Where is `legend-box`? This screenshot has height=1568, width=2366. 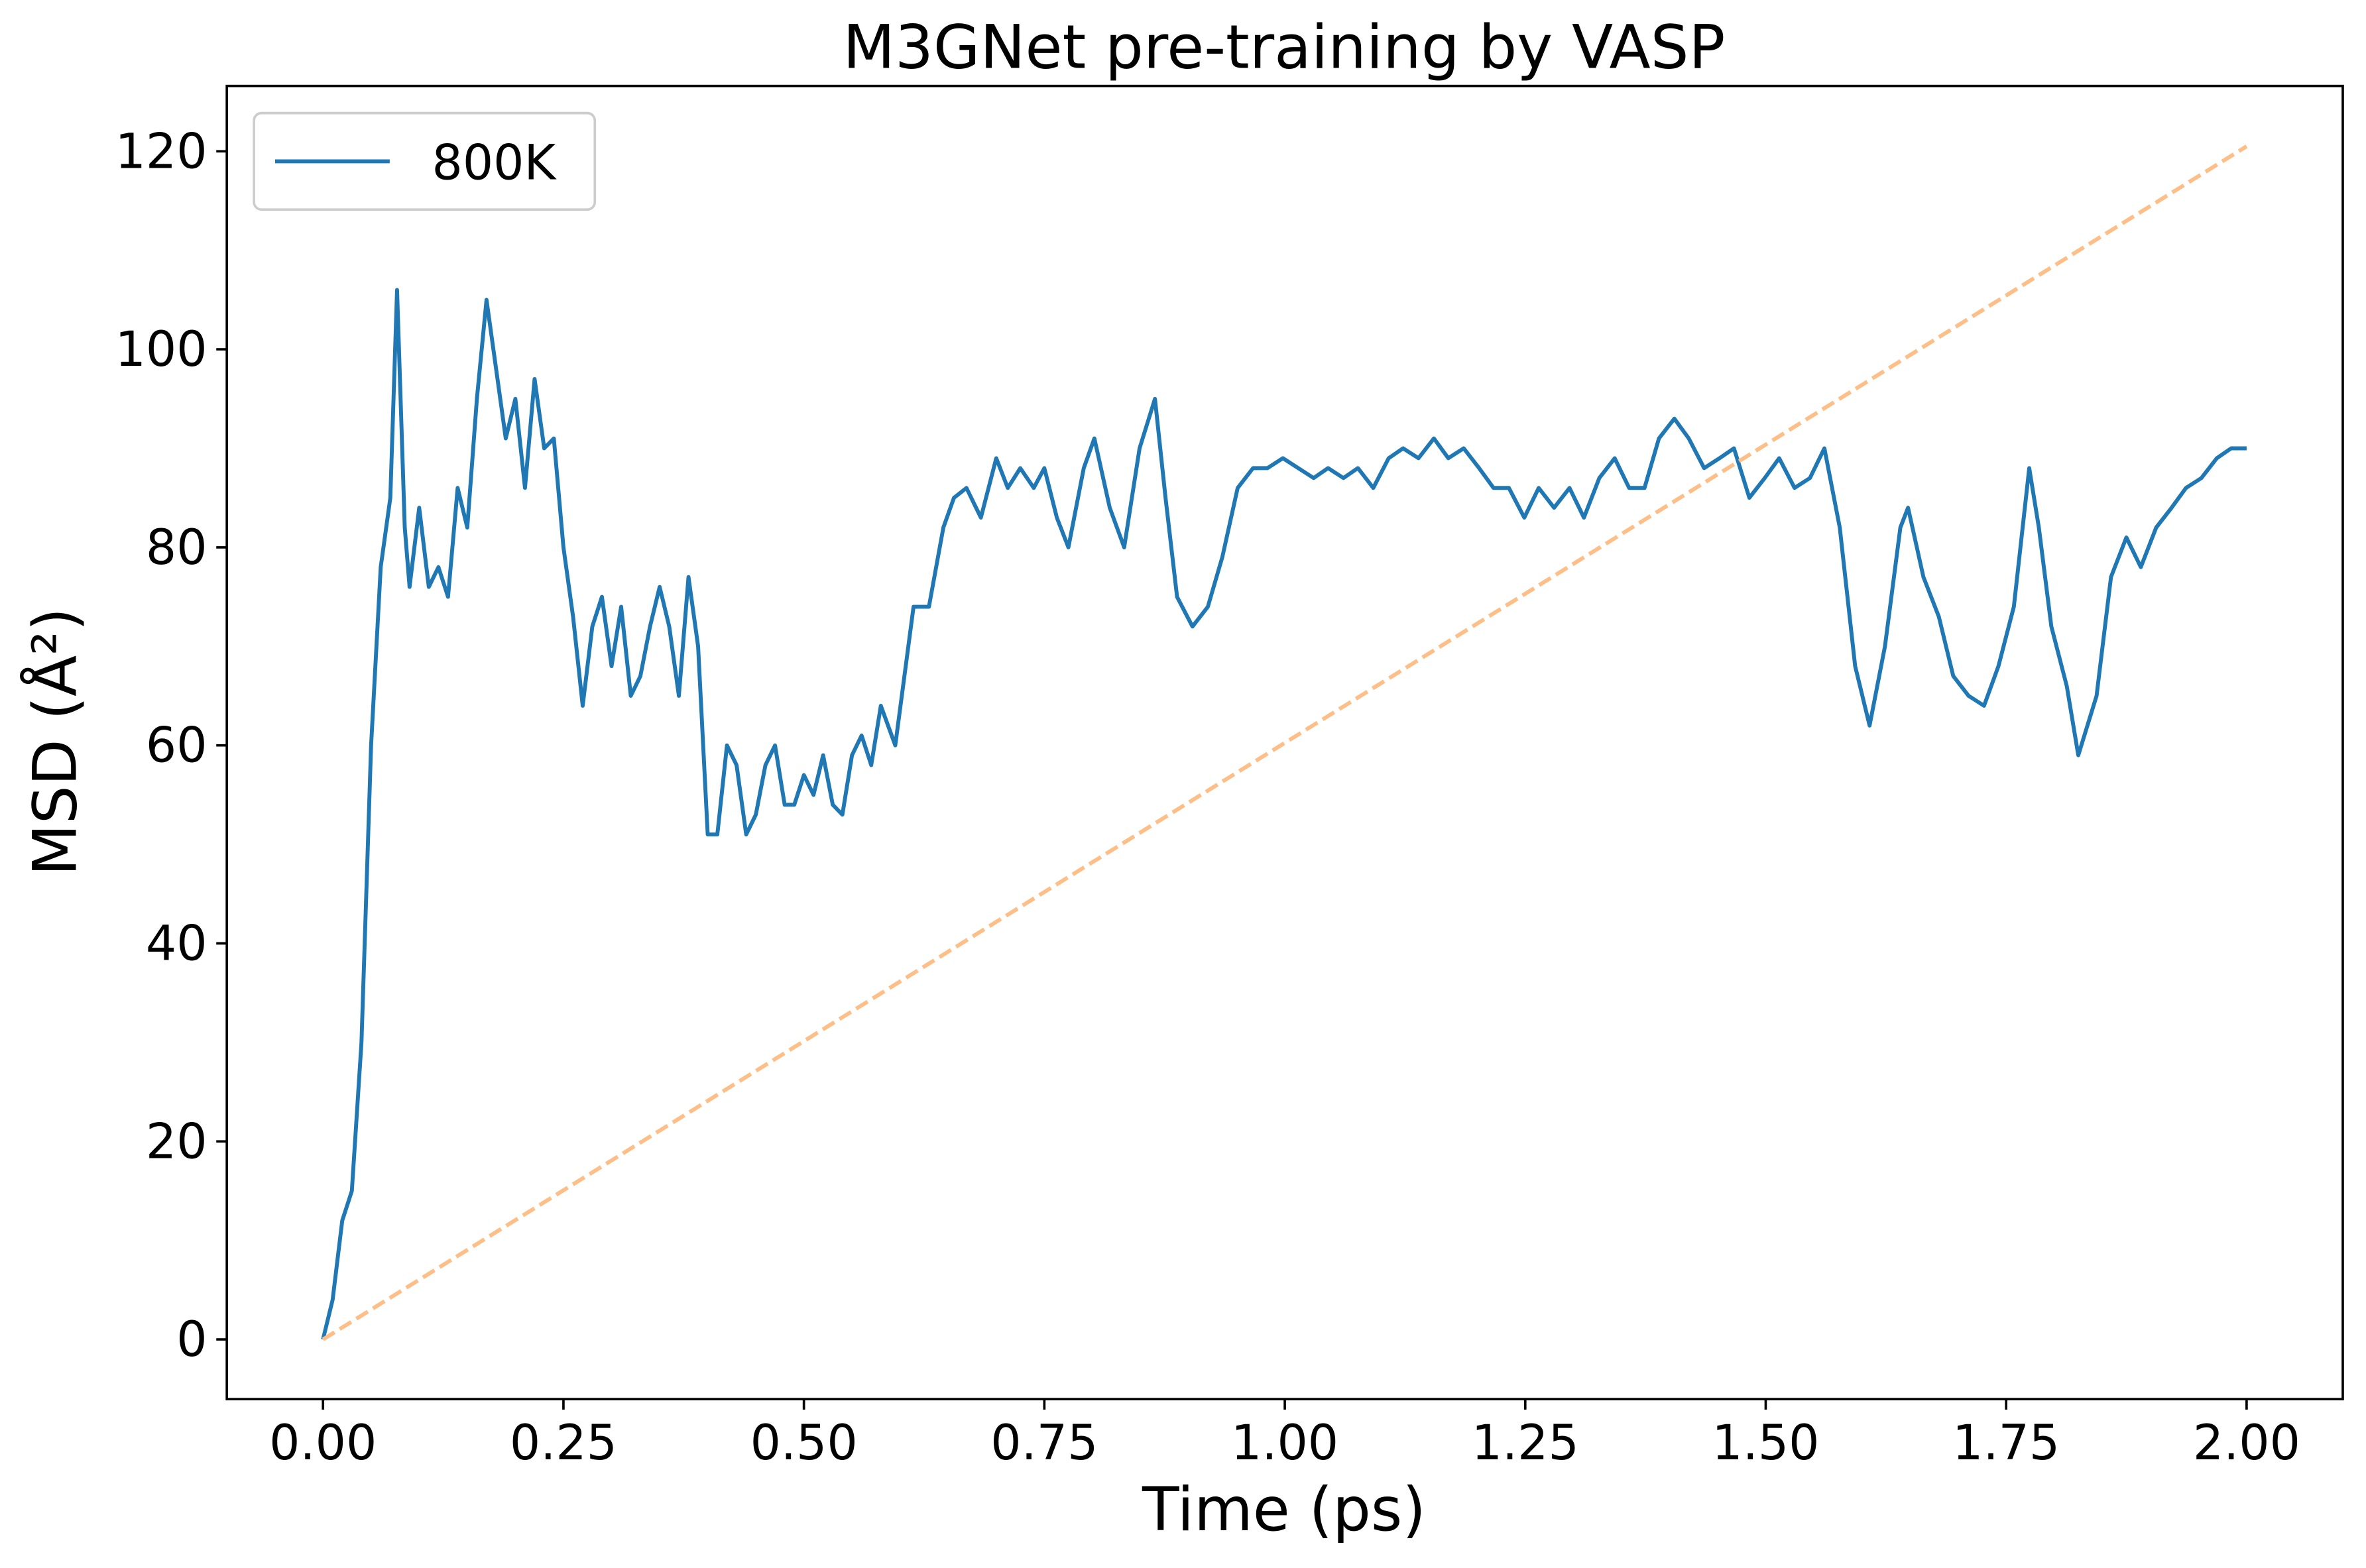
legend-box is located at coordinates (425, 161).